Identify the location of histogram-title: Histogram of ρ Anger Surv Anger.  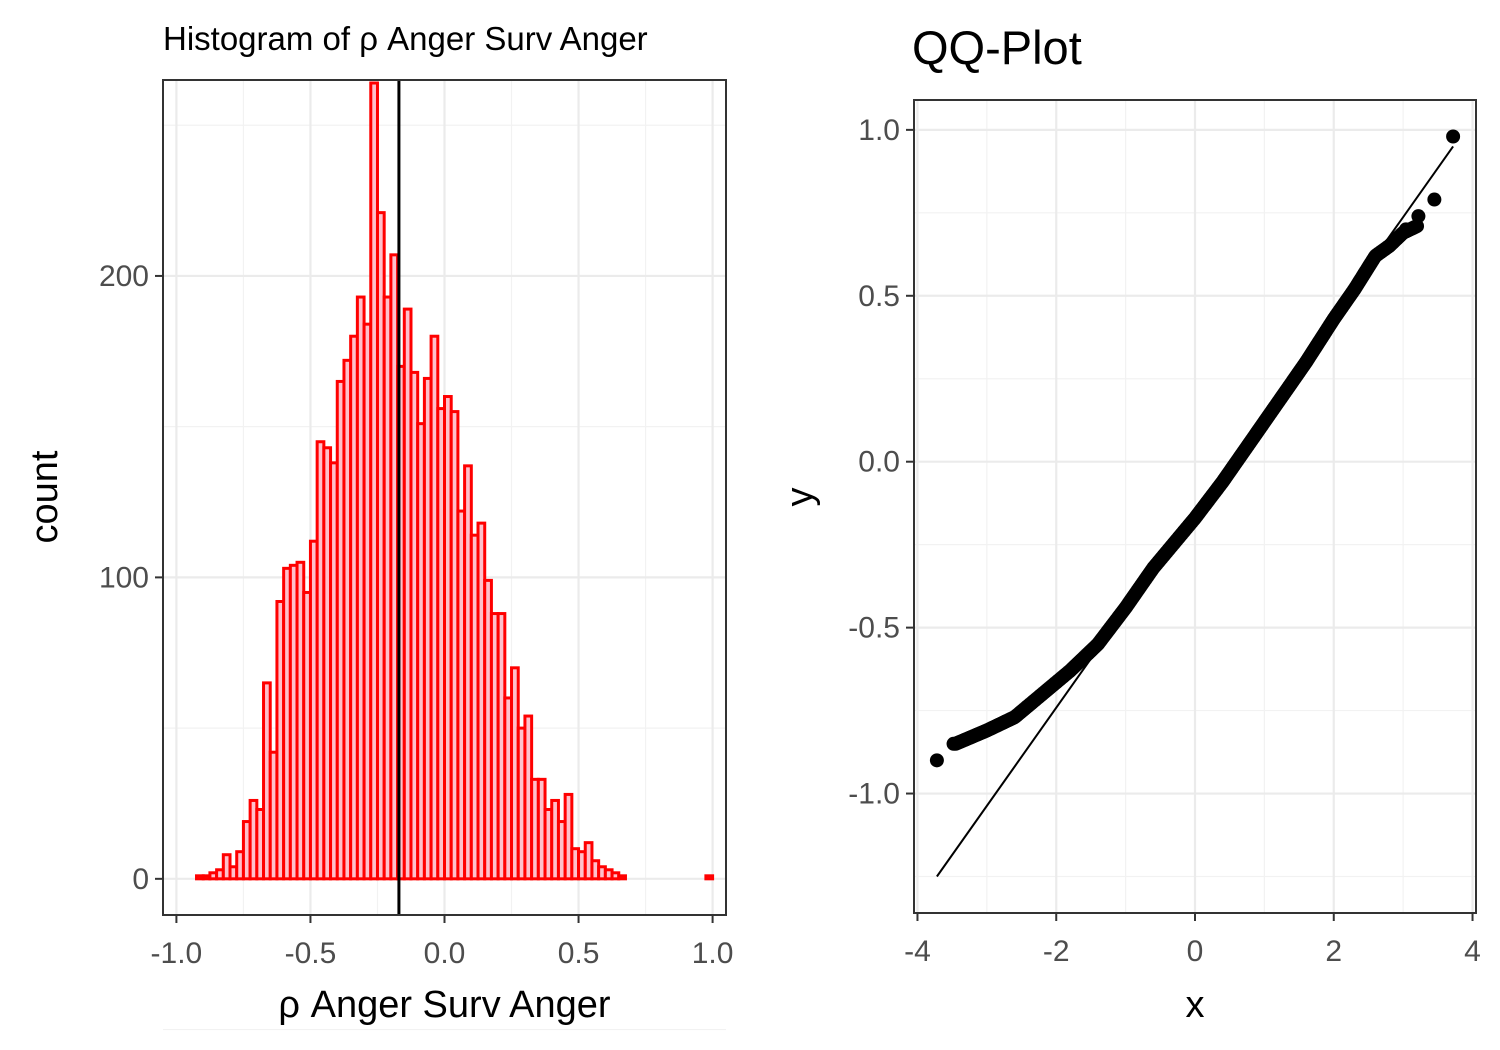
(405, 38).